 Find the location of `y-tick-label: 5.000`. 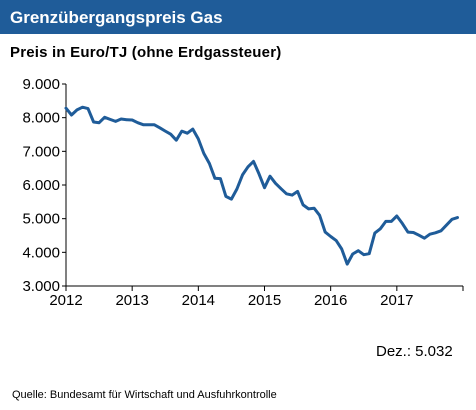

y-tick-label: 5.000 is located at coordinates (41, 219).